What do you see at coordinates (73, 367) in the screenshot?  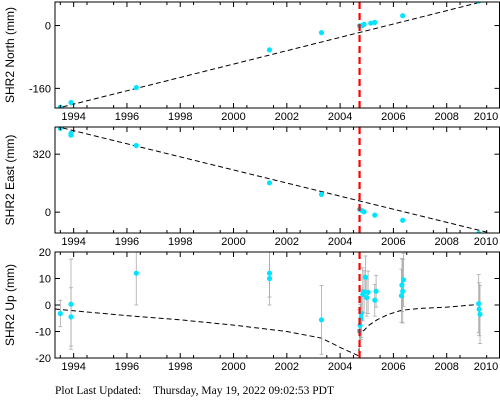 I see `up-x-tick-label: 1994` at bounding box center [73, 367].